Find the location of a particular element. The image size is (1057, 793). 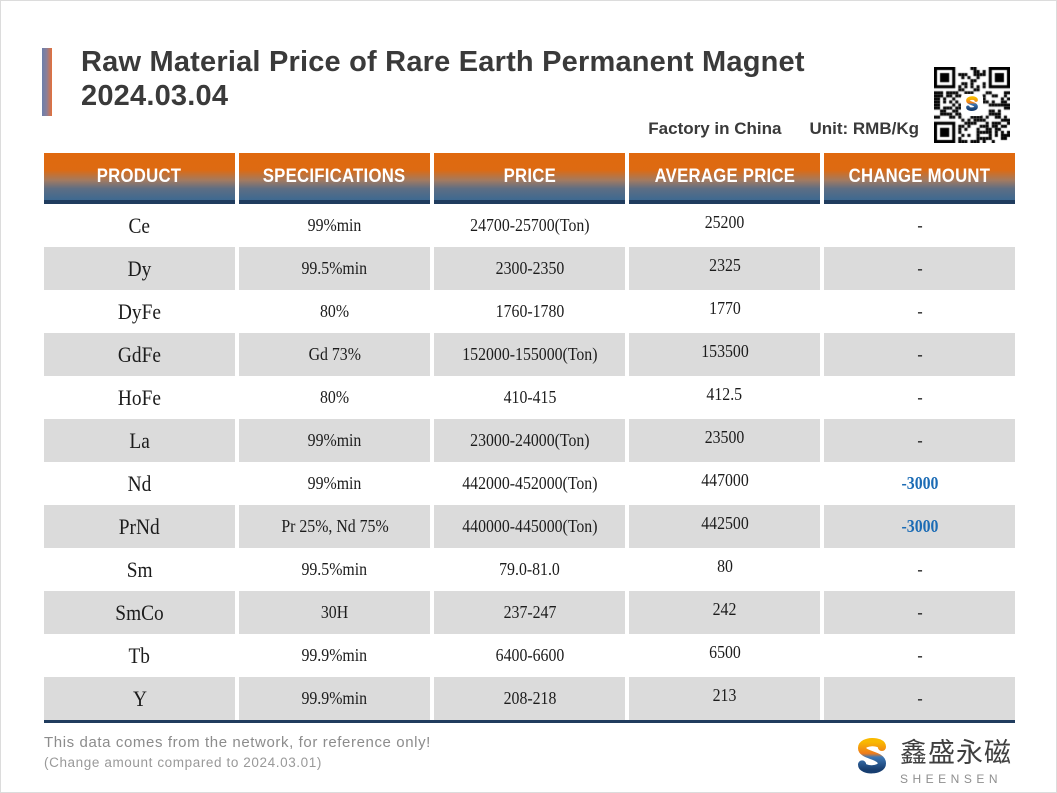

title-accent-bar is located at coordinates (47, 82).